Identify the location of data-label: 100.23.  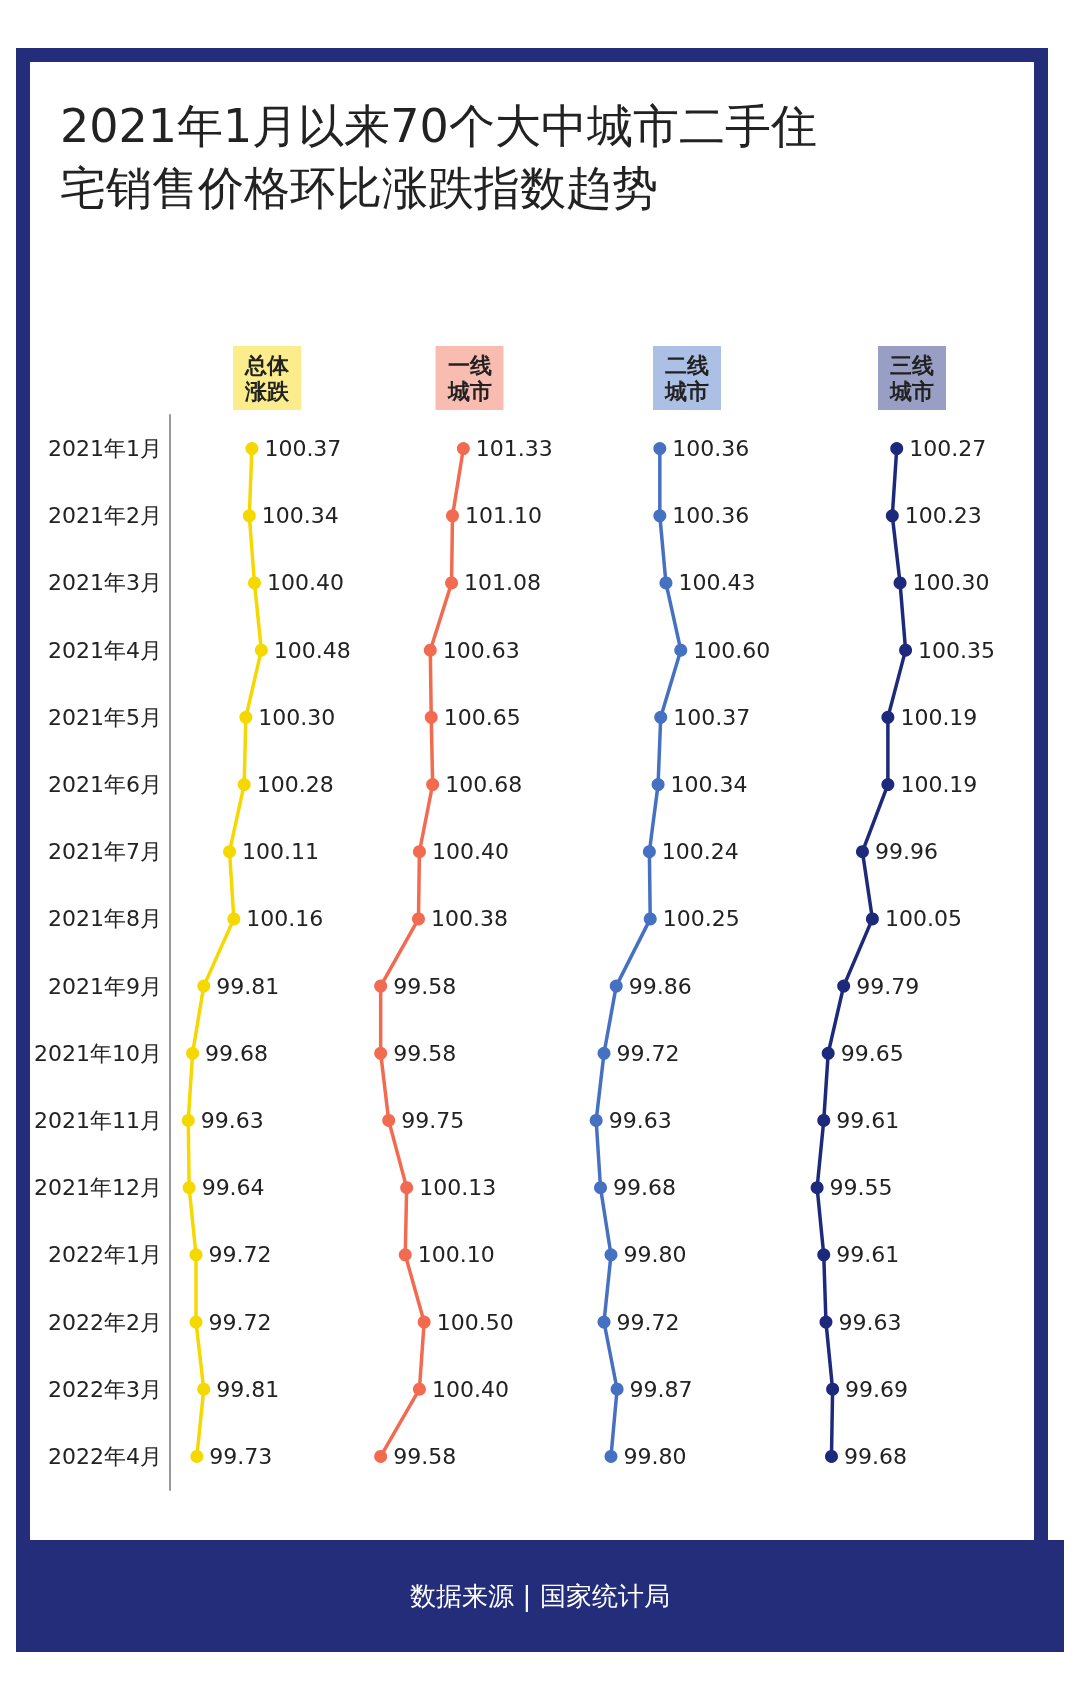
(943, 516).